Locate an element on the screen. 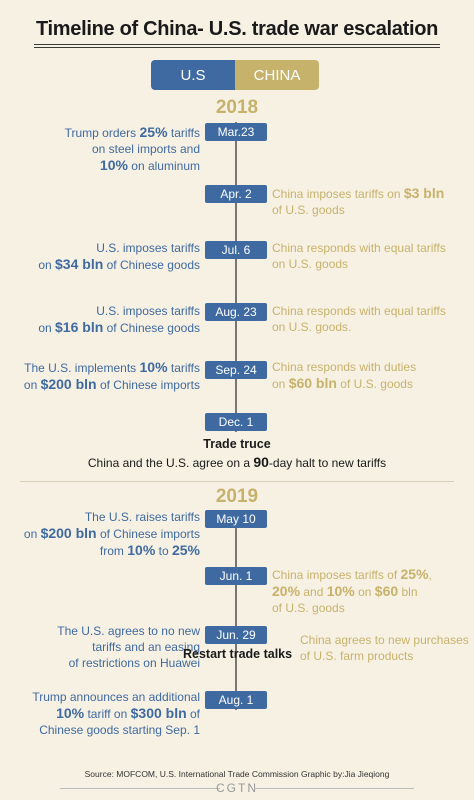 This screenshot has width=474, height=800. date-badge: Mar.23 is located at coordinates (236, 132).